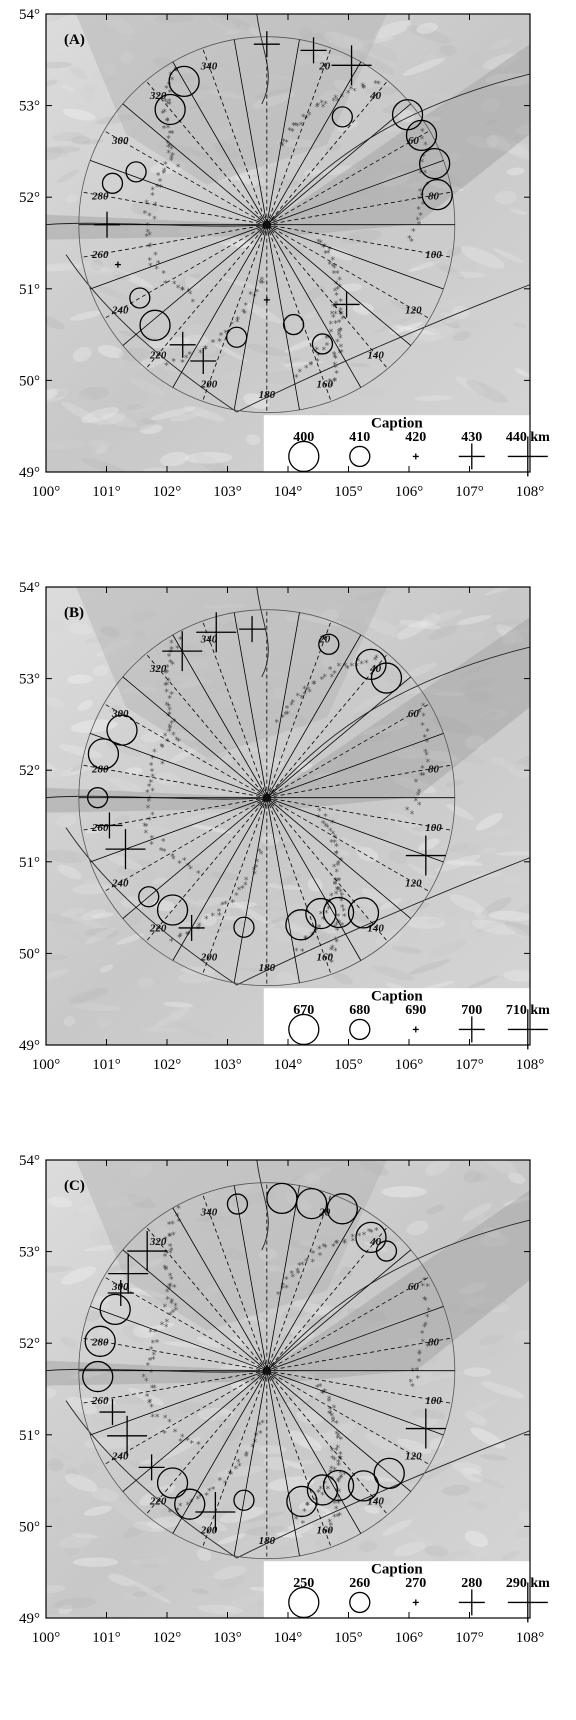  I want to click on azimuth-label: 180, so click(267, 968).